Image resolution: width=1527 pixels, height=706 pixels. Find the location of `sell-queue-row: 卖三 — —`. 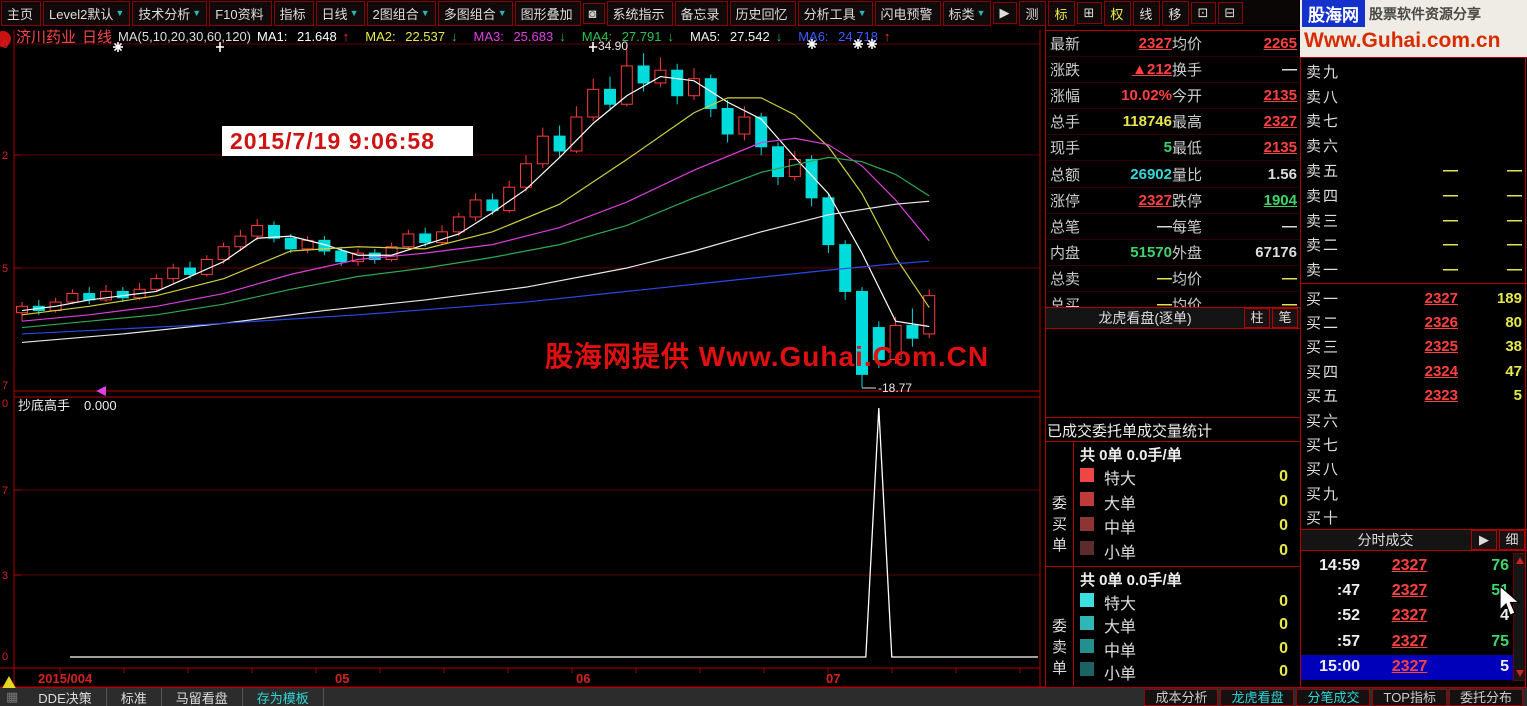

sell-queue-row: 卖三 — — is located at coordinates (1414, 220).